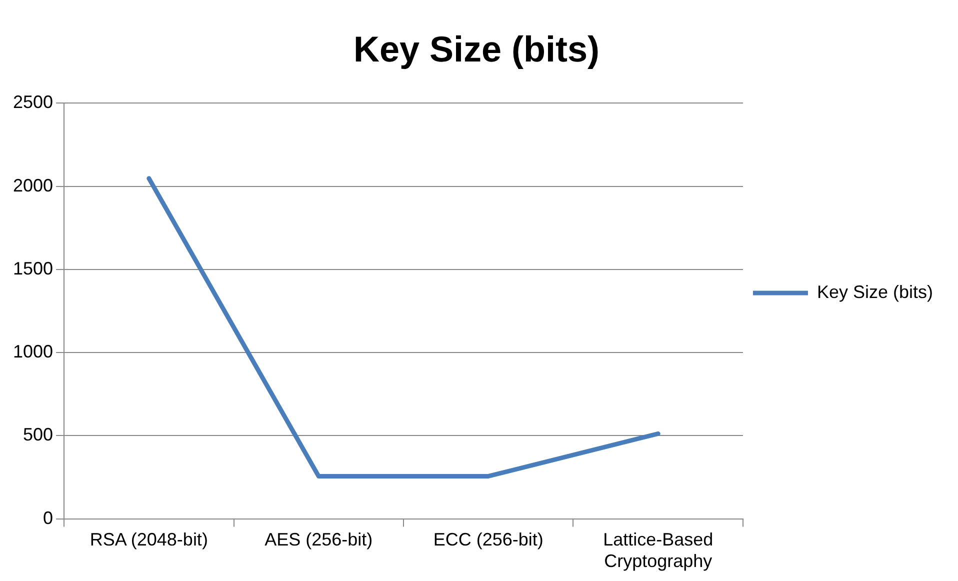 This screenshot has height=581, width=958. Describe the element at coordinates (33, 102) in the screenshot. I see `y-tick-label: 2500` at that location.